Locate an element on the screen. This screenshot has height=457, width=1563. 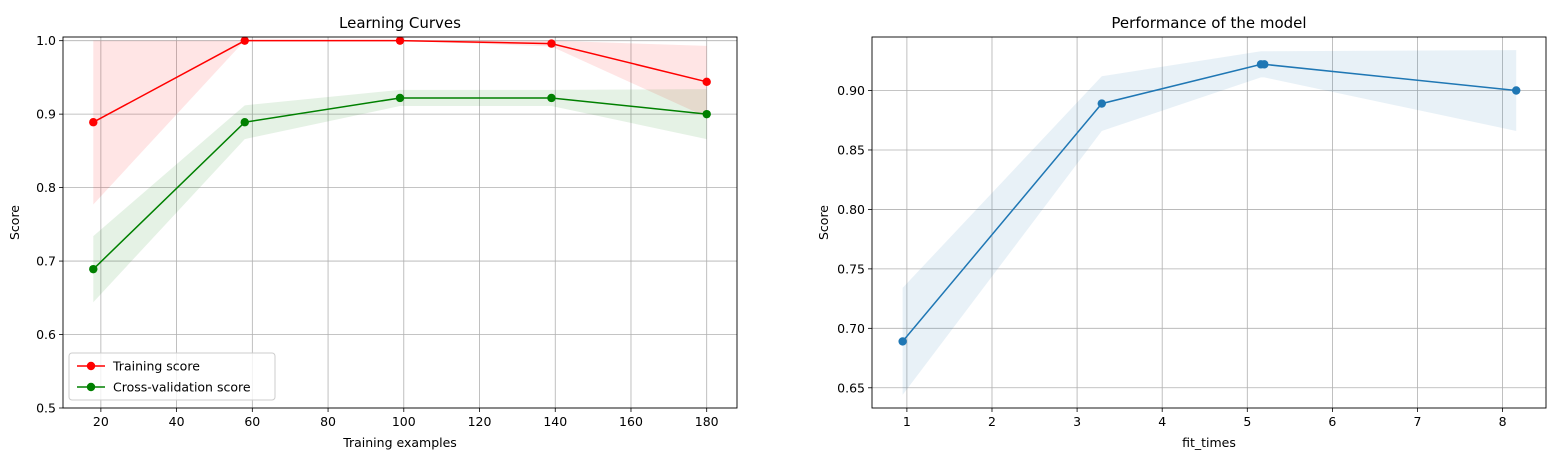
x-tick-label: 7 is located at coordinates (1418, 421).